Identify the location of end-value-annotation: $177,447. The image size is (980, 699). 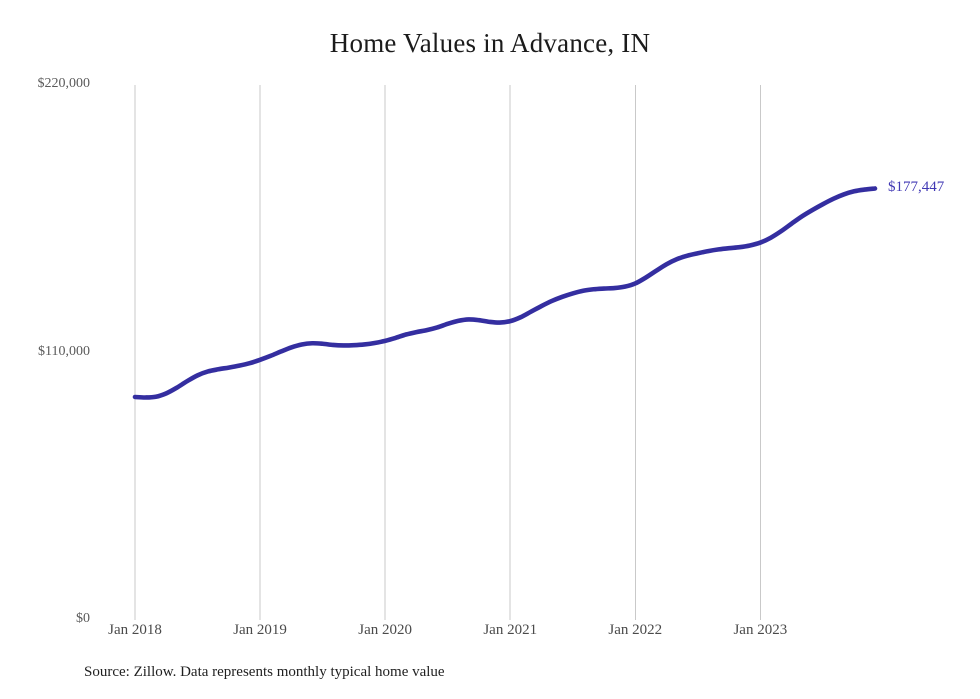
(916, 187).